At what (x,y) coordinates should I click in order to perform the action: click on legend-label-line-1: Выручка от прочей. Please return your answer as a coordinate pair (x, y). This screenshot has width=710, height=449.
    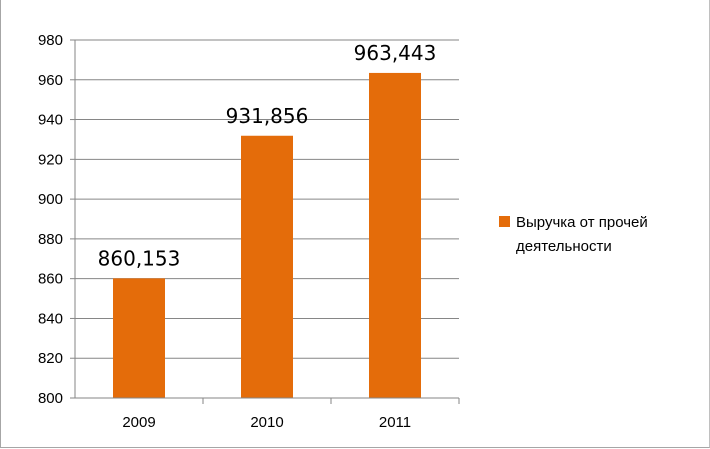
    Looking at the image, I should click on (582, 222).